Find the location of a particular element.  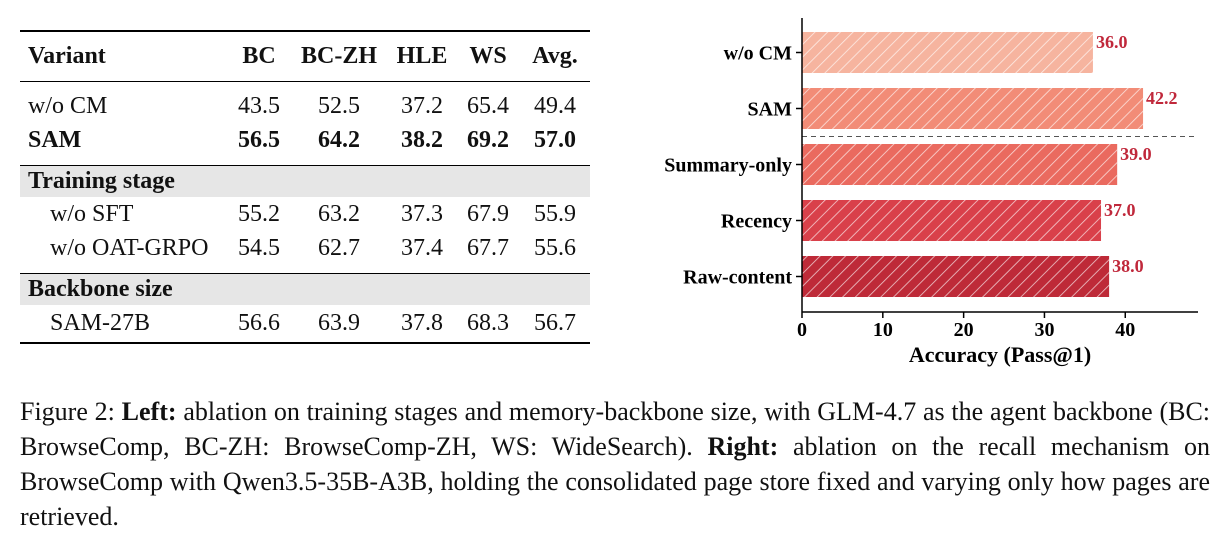

header-ws: WS is located at coordinates (488, 55).